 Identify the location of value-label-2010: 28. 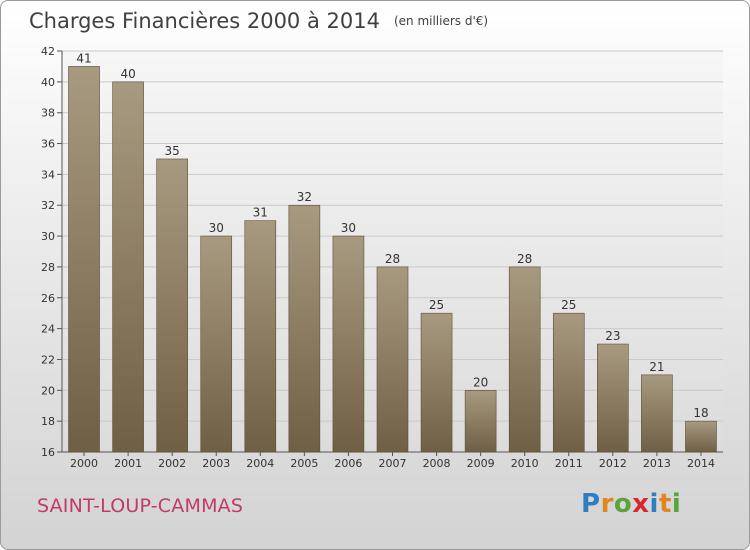
(524, 259).